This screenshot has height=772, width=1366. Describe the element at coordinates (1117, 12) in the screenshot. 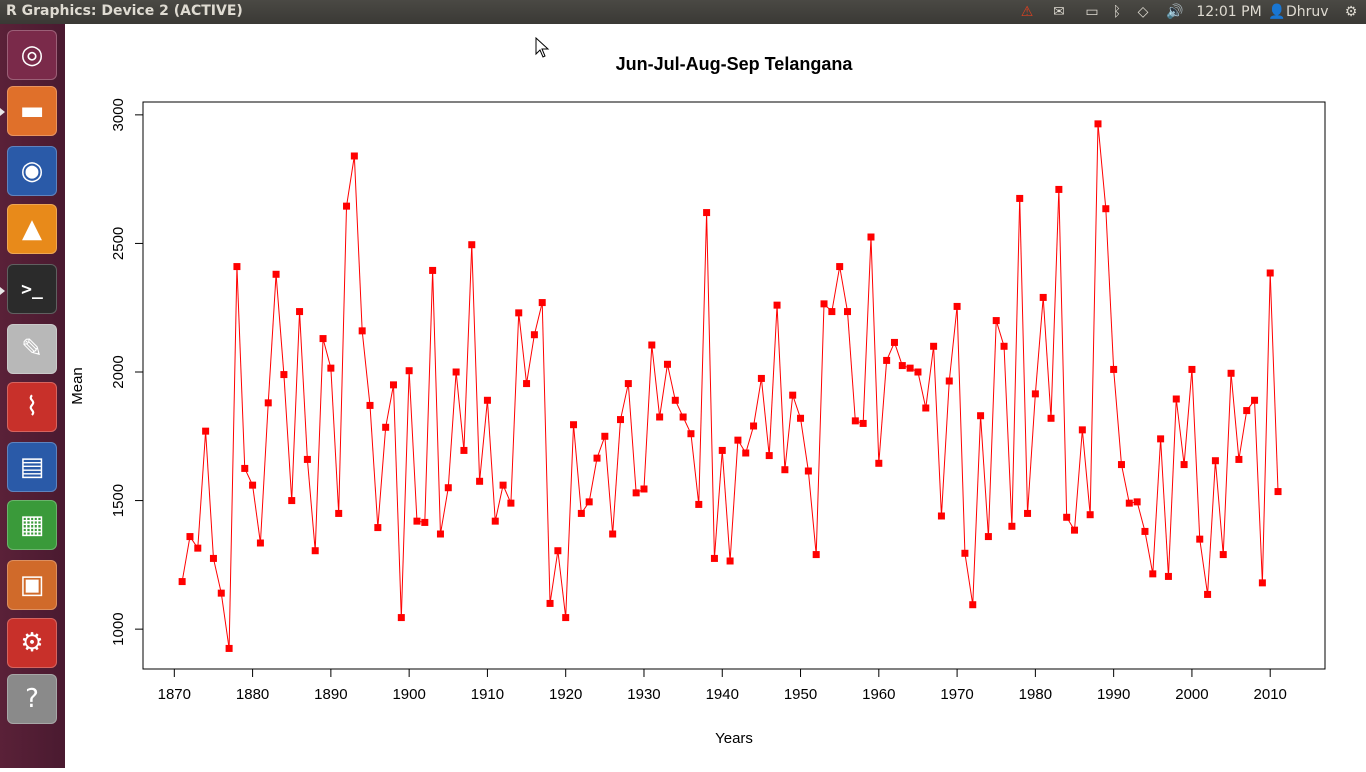

I see `bluetooth-icon: ᛒ` at that location.